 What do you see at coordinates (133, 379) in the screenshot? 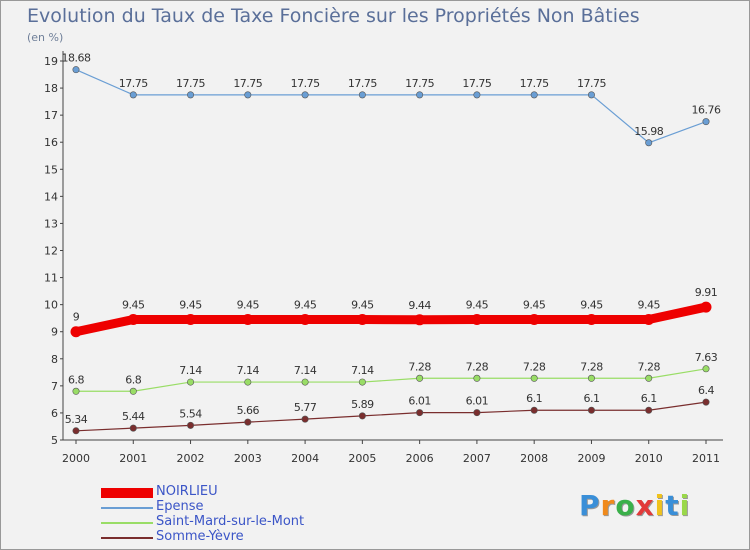
I see `data-label: 6.8` at bounding box center [133, 379].